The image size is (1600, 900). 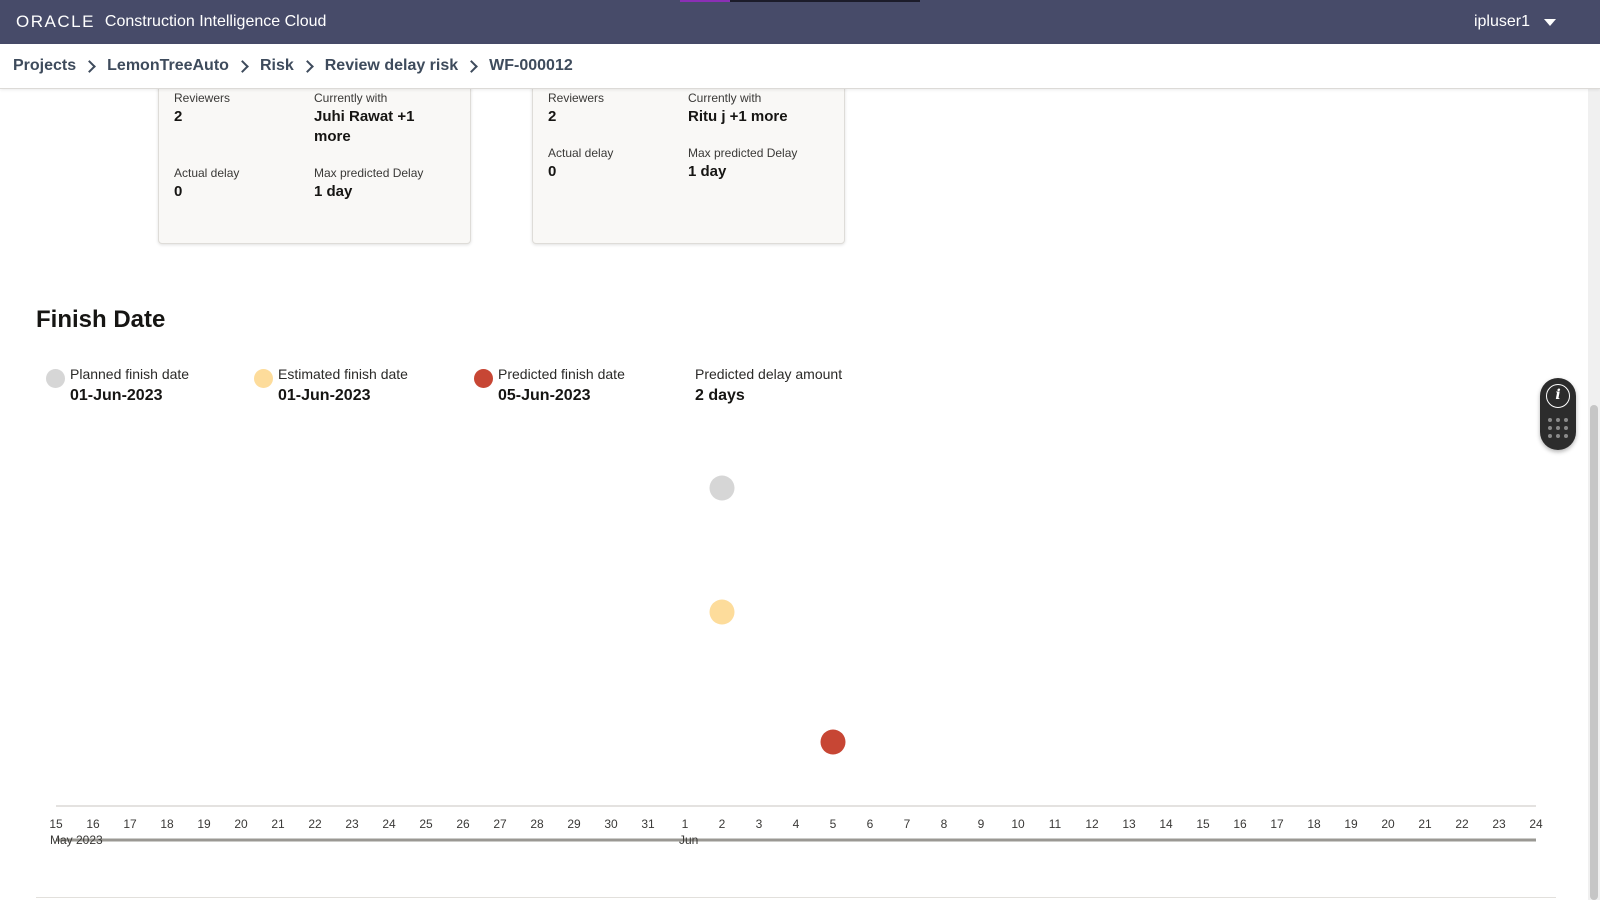 I want to click on x-tick-label: 30, so click(x=611, y=824).